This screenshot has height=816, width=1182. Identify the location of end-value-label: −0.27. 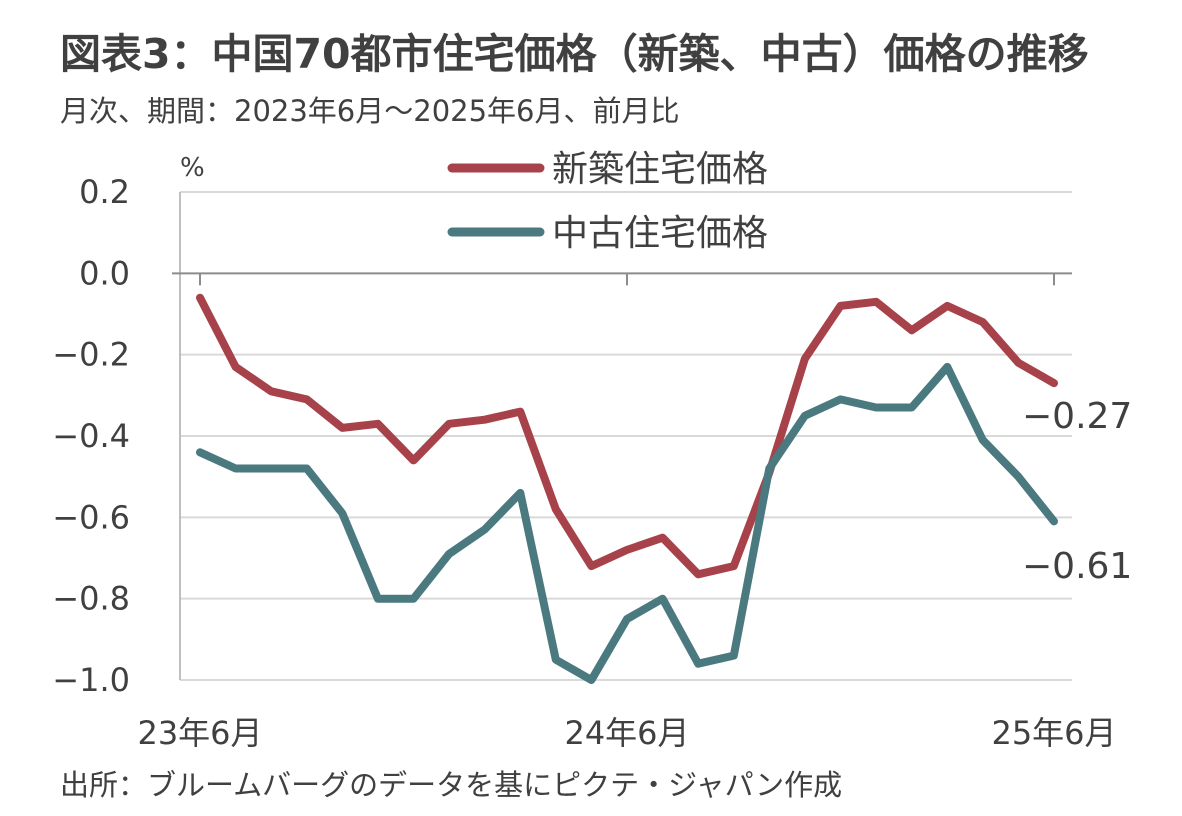
(1077, 416).